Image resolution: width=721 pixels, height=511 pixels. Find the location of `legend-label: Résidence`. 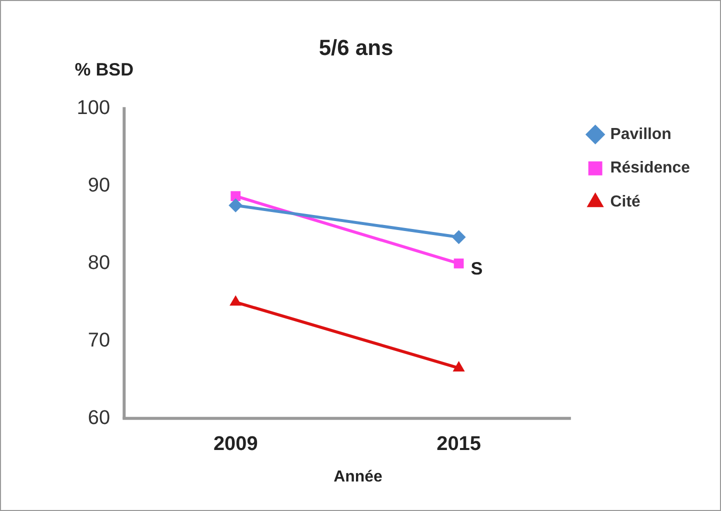

legend-label: Résidence is located at coordinates (650, 168).